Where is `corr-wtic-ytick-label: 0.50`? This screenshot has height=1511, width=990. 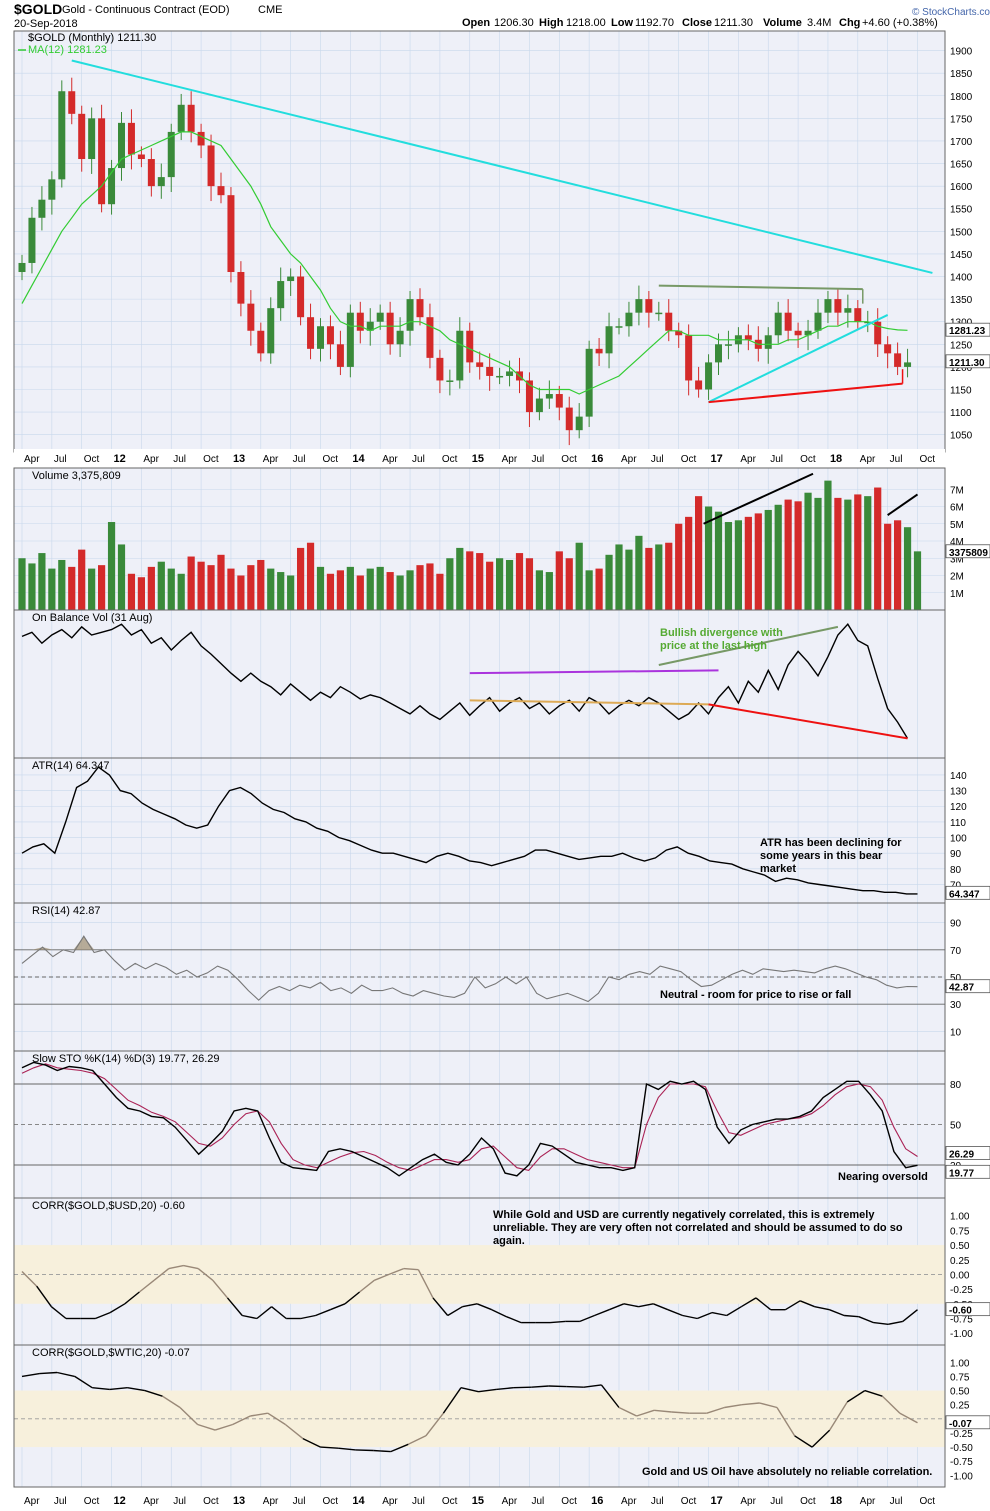 corr-wtic-ytick-label: 0.50 is located at coordinates (960, 1392).